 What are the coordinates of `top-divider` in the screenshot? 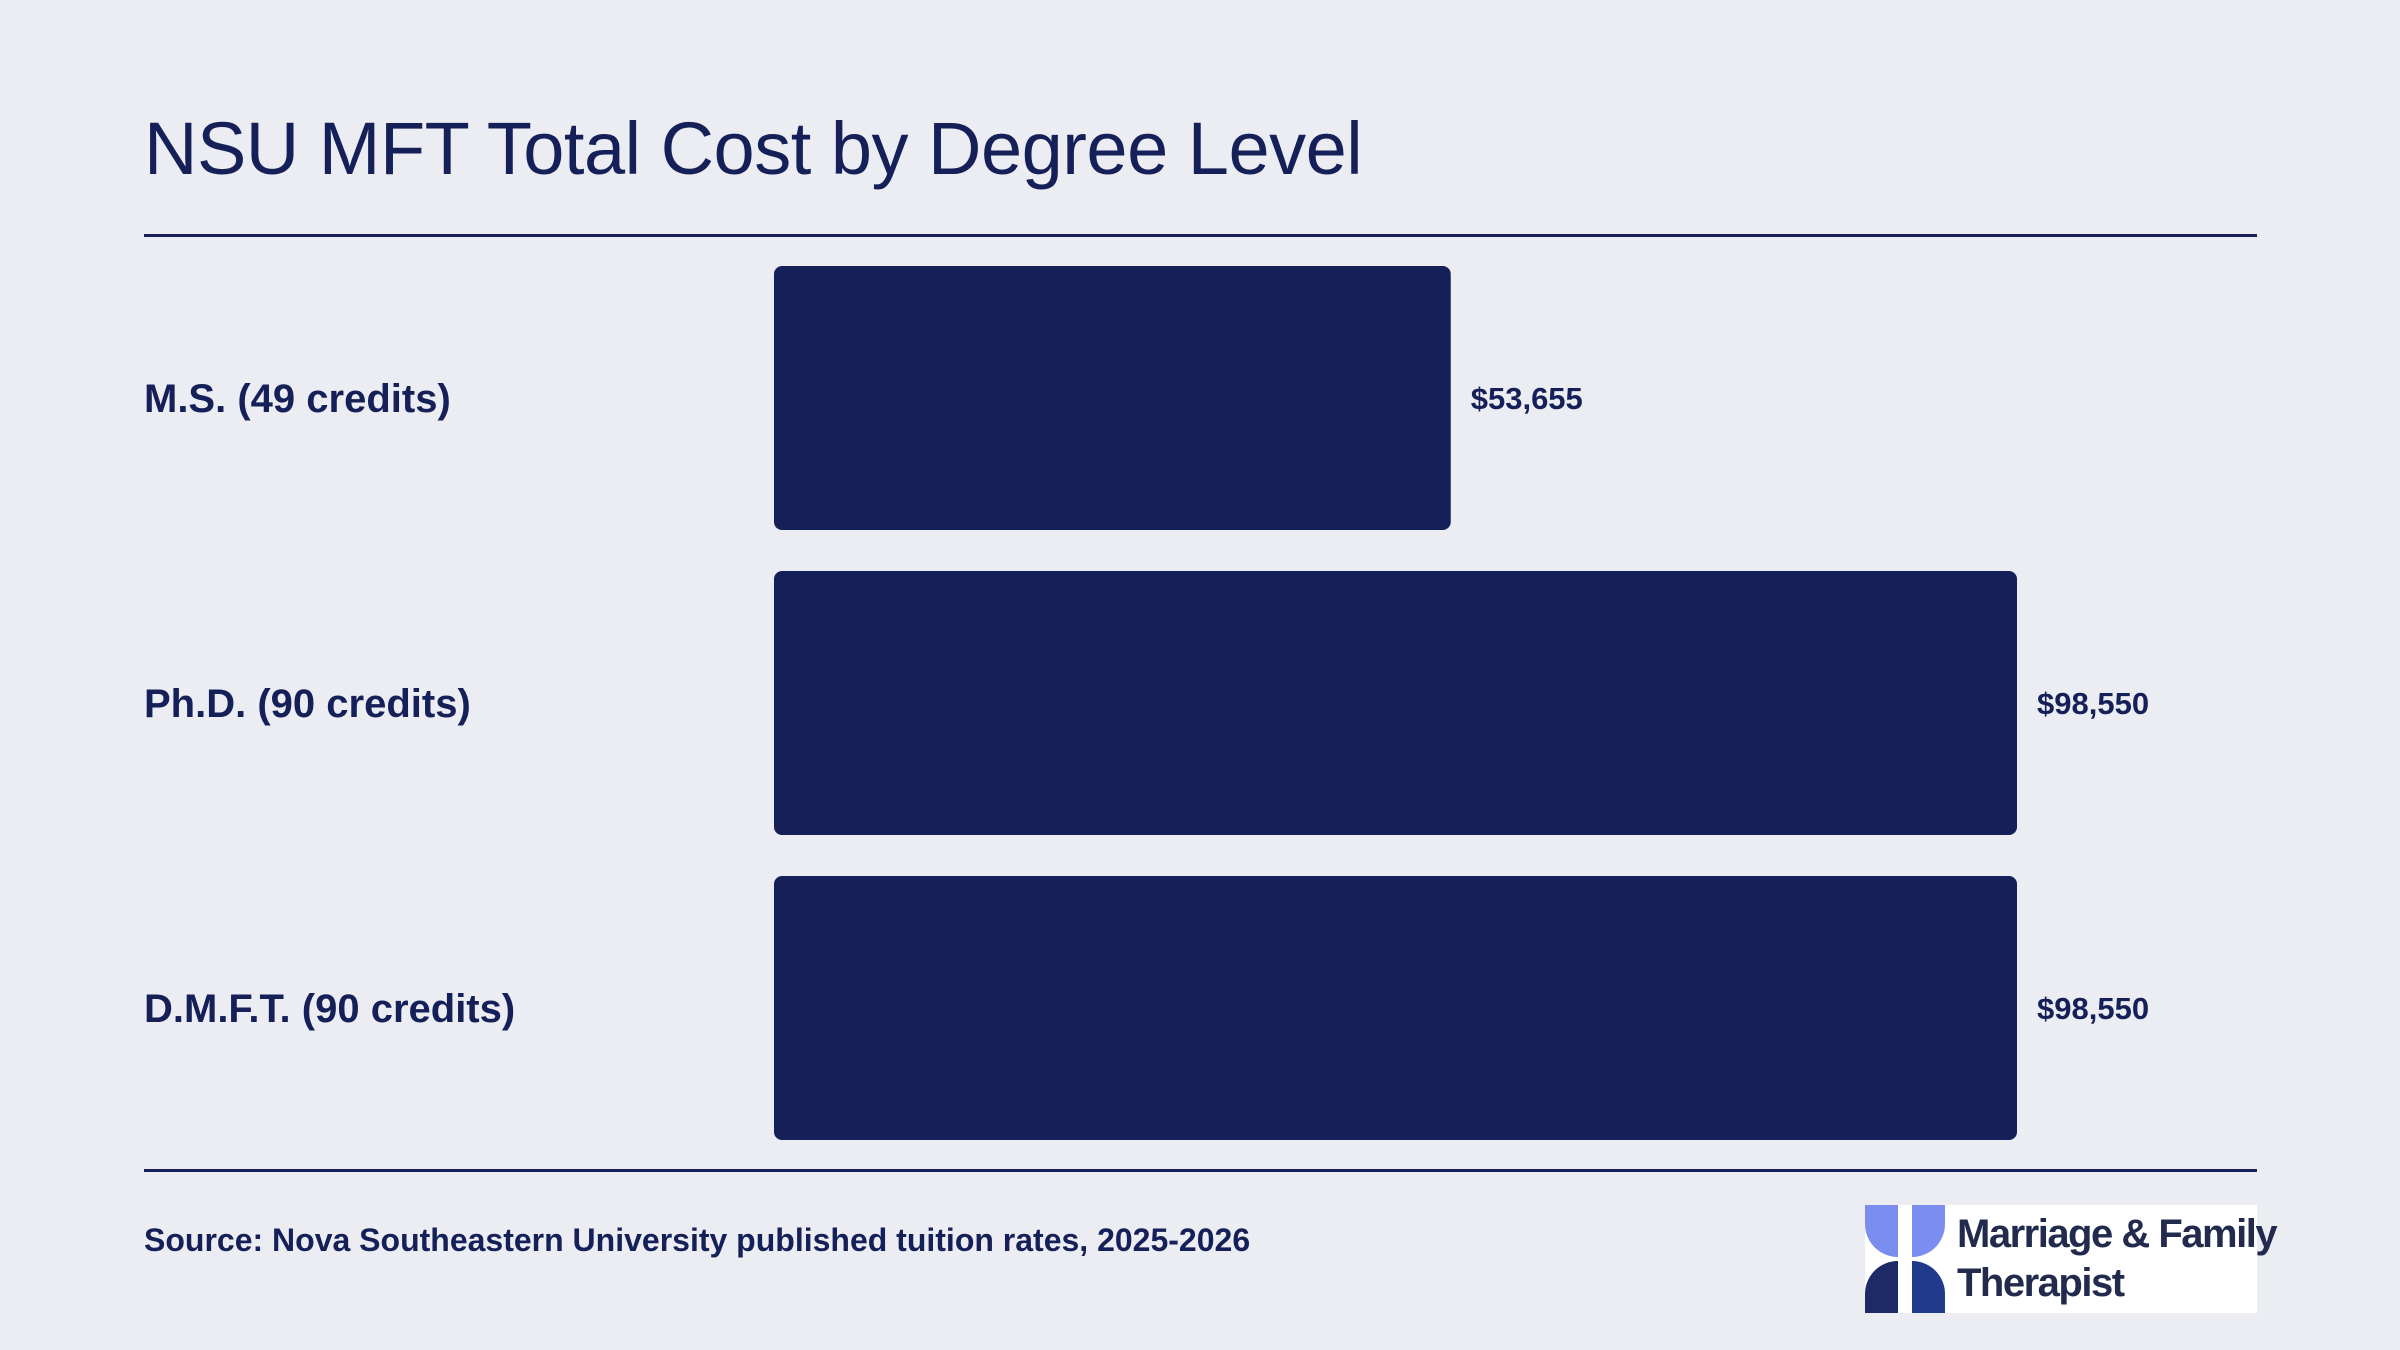 It's located at (1200, 235).